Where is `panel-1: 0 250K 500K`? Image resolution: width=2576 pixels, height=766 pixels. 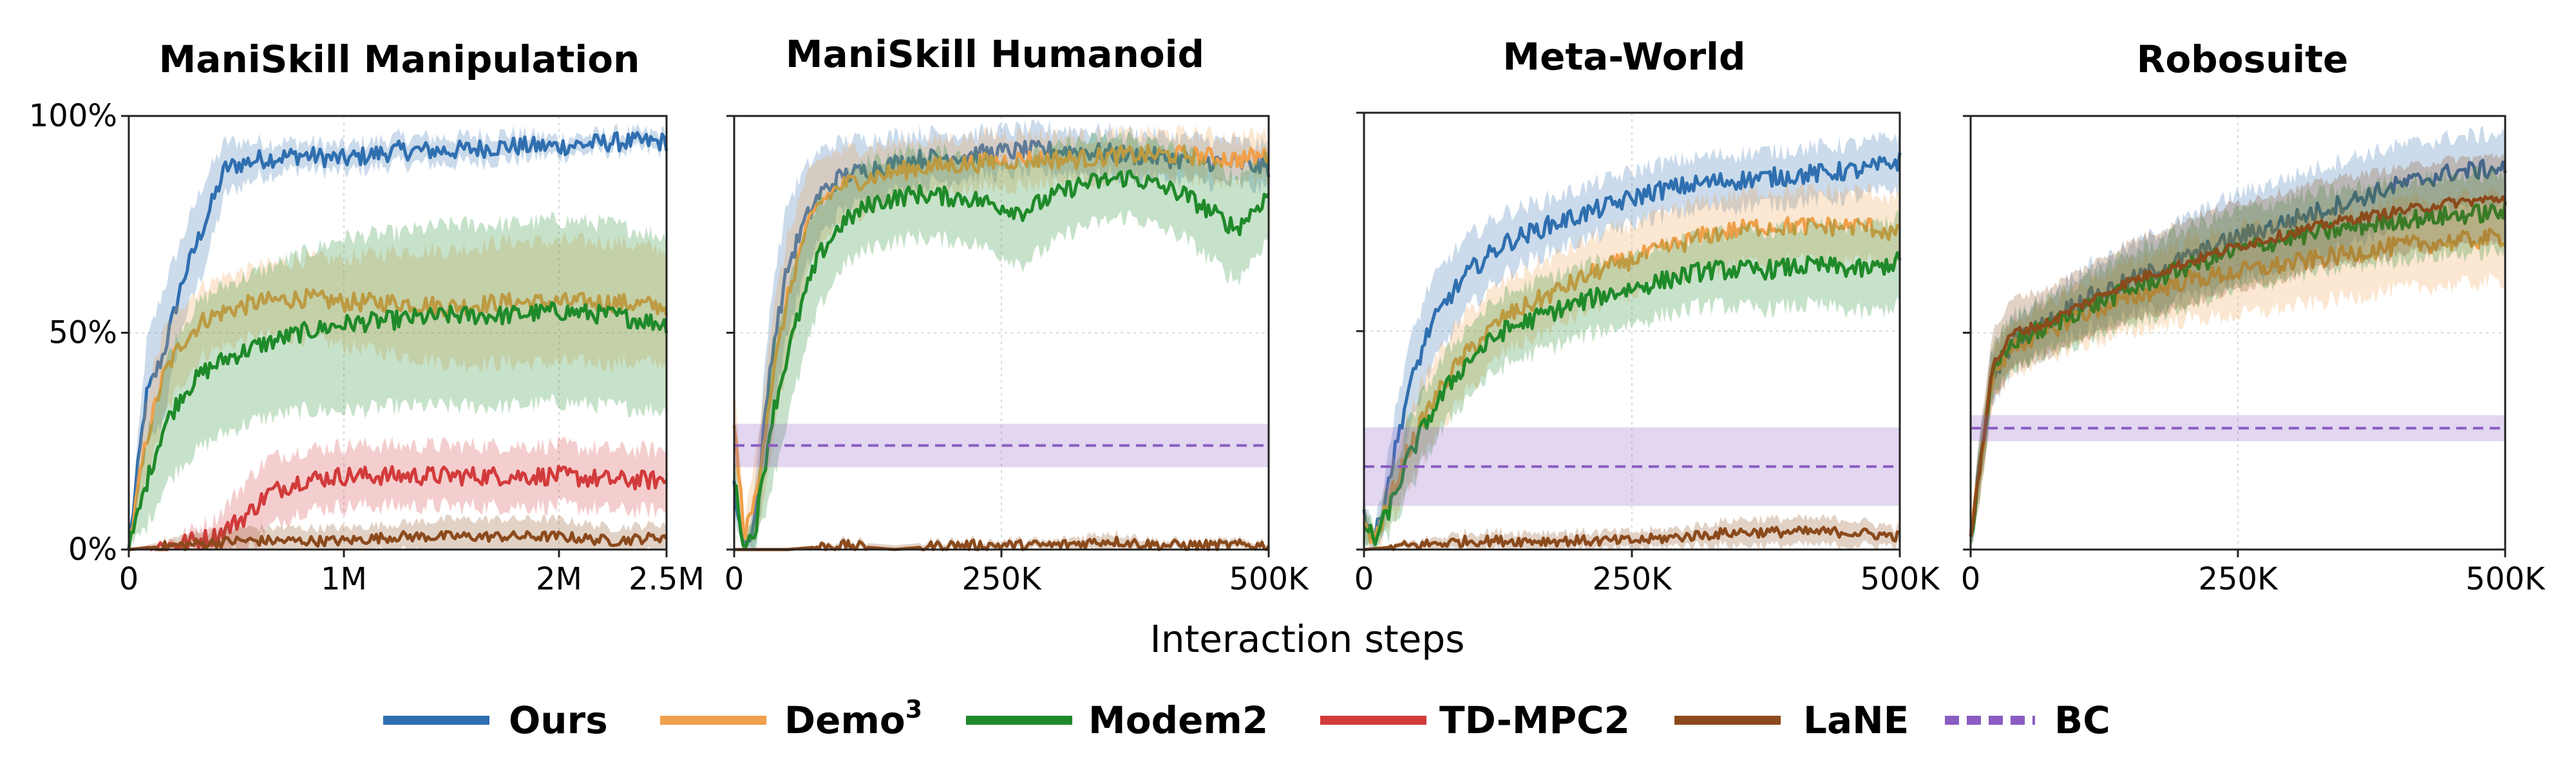
panel-1: 0 250K 500K is located at coordinates (1016, 356).